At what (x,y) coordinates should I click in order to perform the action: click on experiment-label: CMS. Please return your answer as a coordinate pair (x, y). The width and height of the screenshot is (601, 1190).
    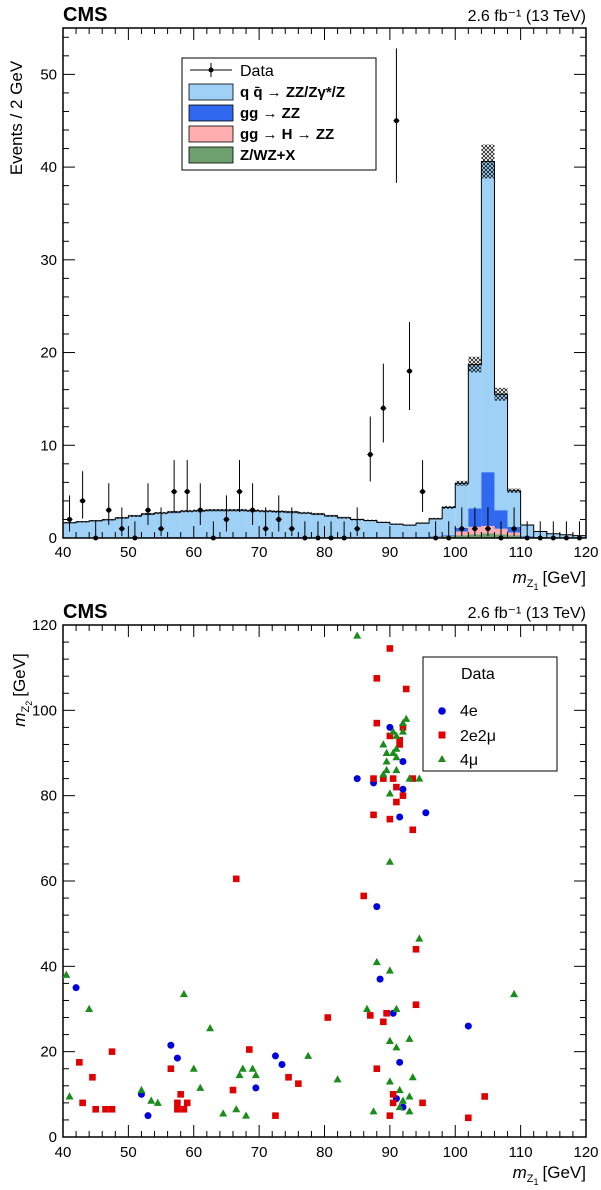
    Looking at the image, I should click on (85, 15).